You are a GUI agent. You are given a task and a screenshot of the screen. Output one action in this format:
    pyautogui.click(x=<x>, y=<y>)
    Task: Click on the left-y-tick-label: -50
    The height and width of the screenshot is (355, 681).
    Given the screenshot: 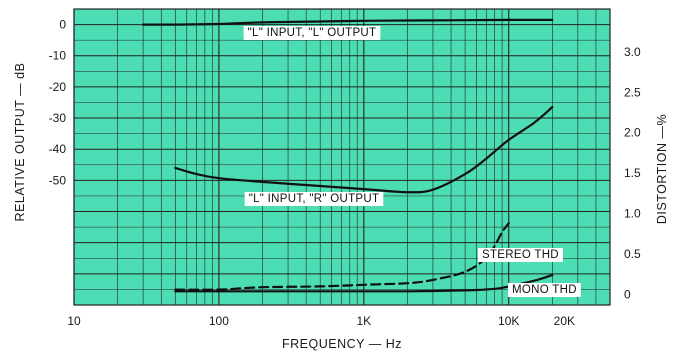 What is the action you would take?
    pyautogui.click(x=58, y=180)
    